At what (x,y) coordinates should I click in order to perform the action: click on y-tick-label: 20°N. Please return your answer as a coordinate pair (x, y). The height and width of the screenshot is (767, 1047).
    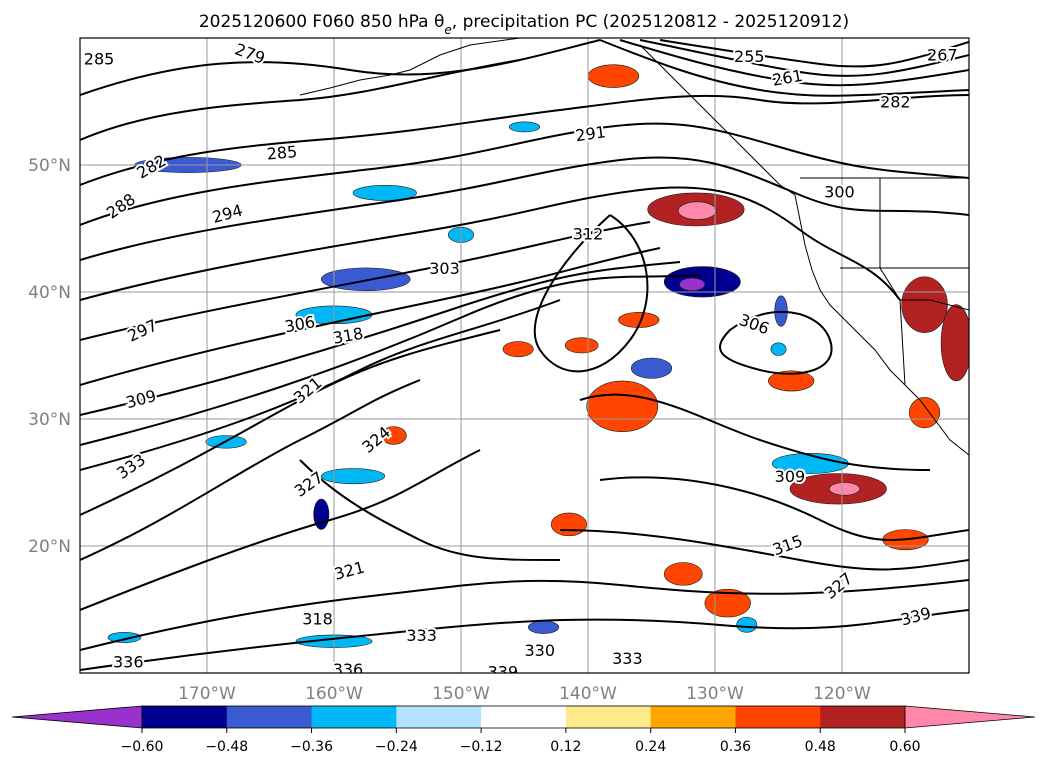
    Looking at the image, I should click on (49, 547).